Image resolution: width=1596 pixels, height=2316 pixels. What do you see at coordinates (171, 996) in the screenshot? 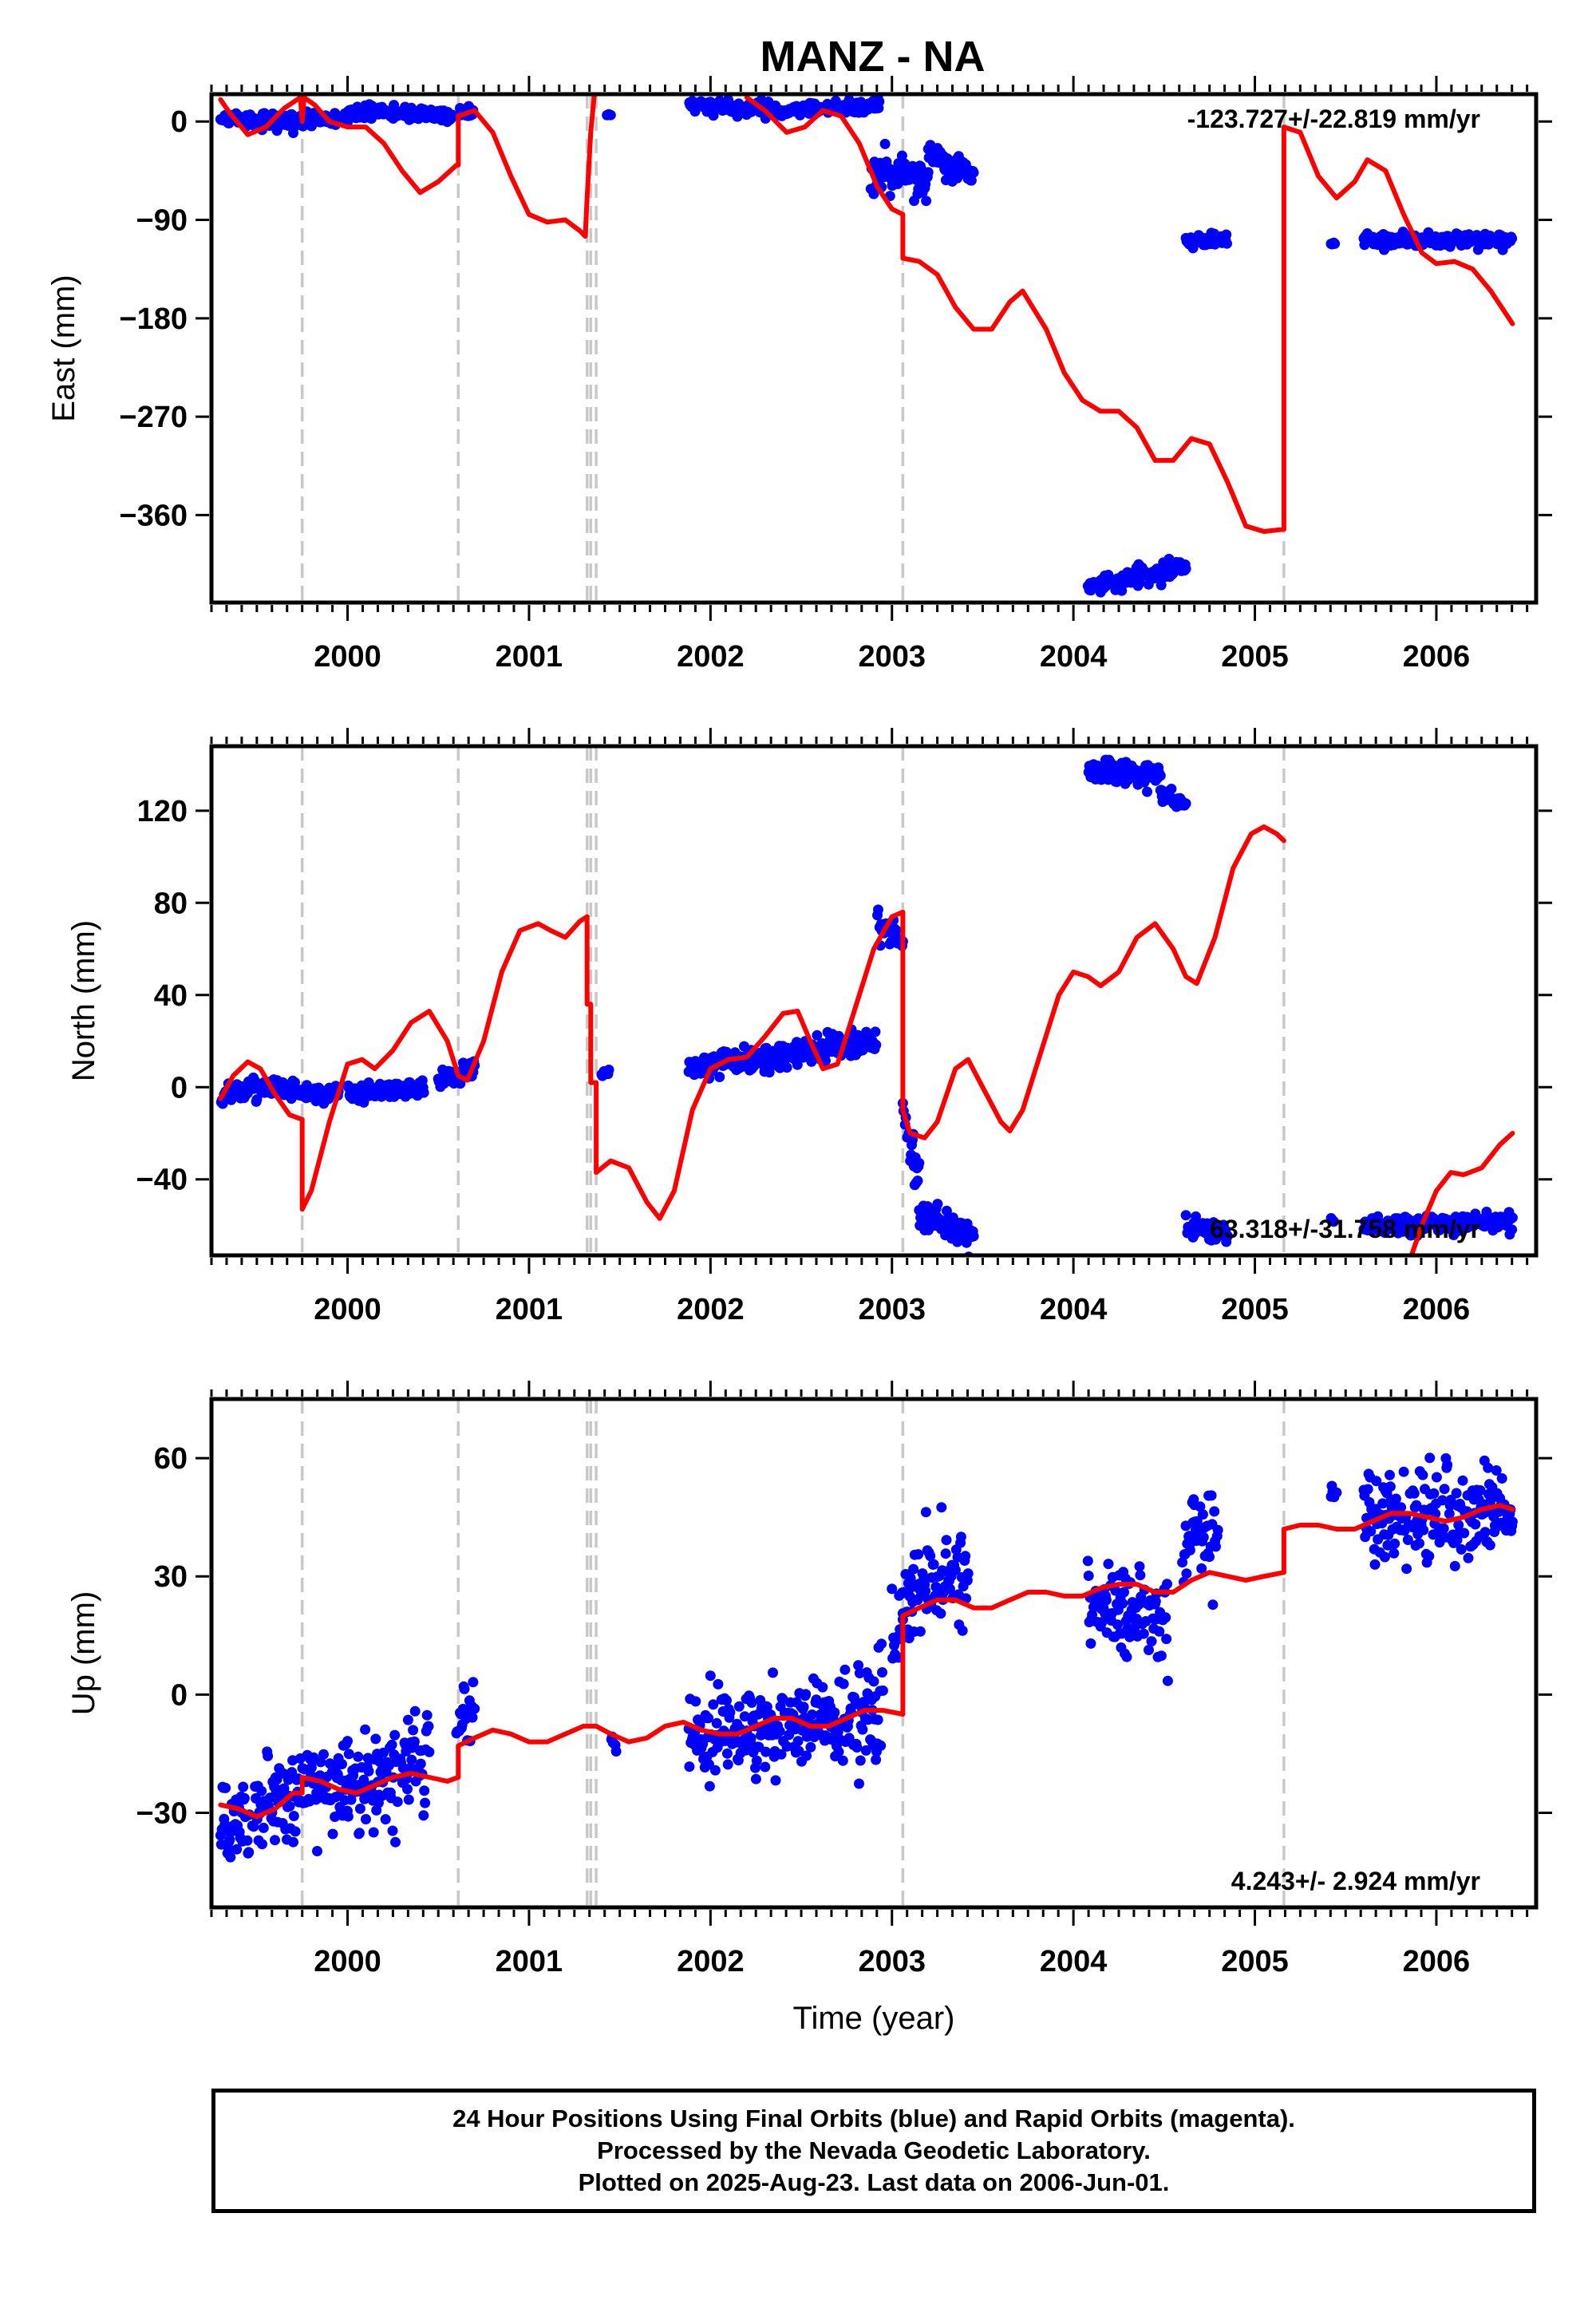
I see `y-tick-label: 40` at bounding box center [171, 996].